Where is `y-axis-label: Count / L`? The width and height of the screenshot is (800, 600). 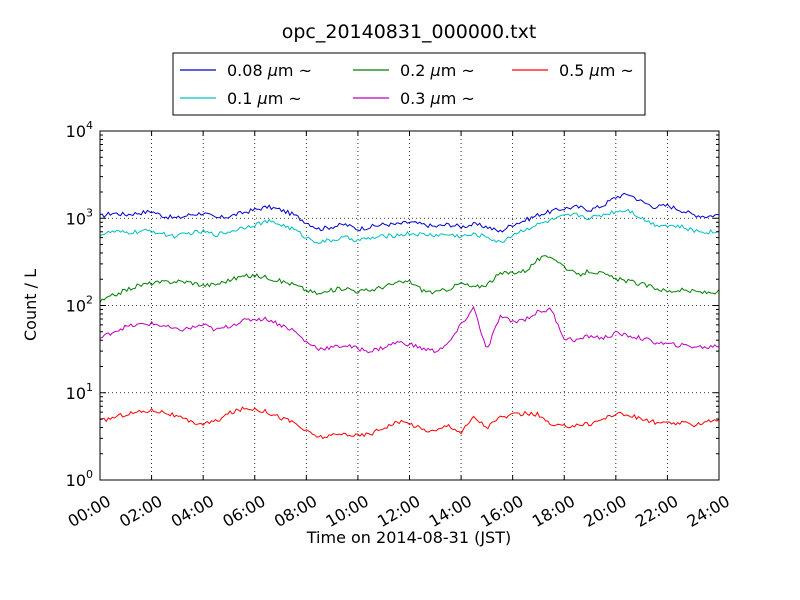 y-axis-label: Count / L is located at coordinates (30, 305).